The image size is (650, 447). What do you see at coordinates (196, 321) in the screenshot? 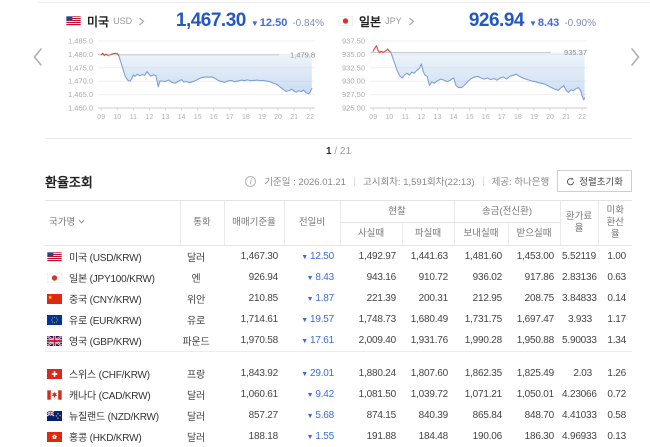
I see `currency-cell: 유로` at bounding box center [196, 321].